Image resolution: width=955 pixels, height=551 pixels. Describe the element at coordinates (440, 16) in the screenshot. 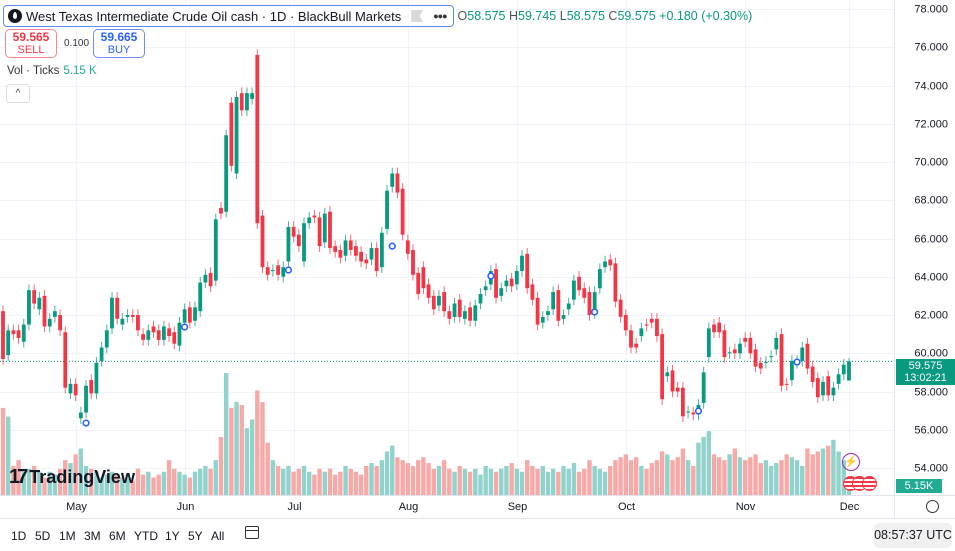

I see `more-options-icon: ●●●` at that location.